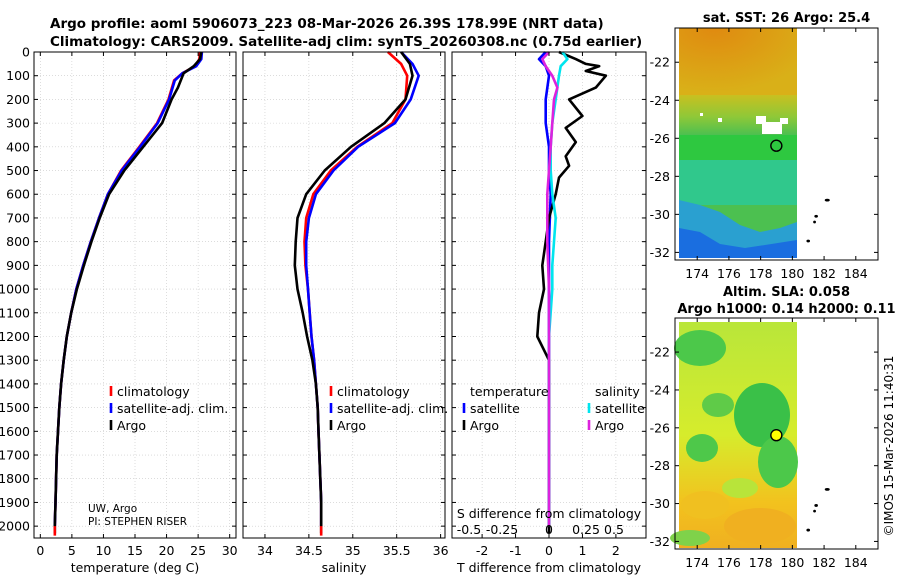  Describe the element at coordinates (265, 550) in the screenshot. I see `x-tick-label-salinity: 34` at that location.